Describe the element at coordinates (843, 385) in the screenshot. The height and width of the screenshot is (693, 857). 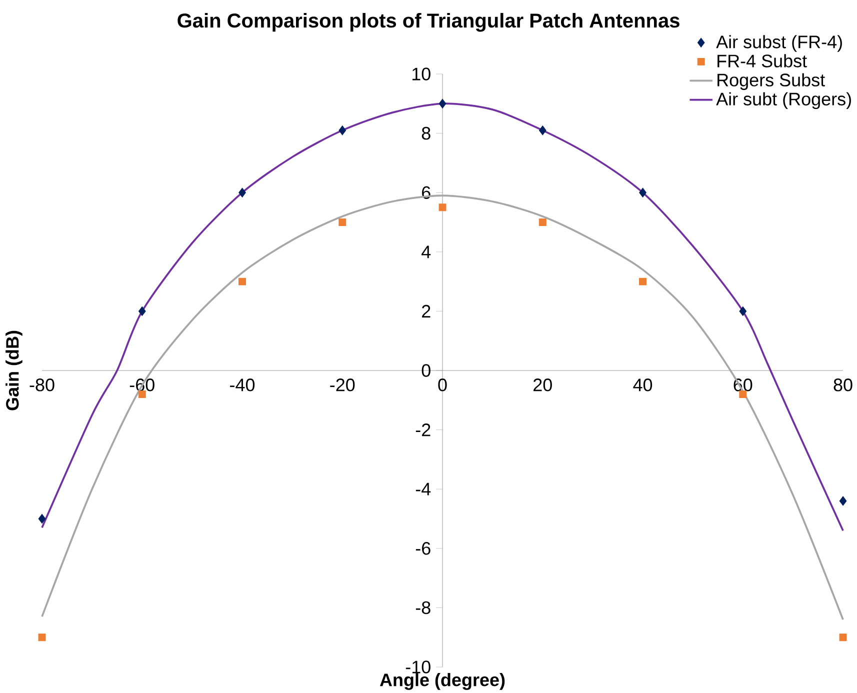
I see `x-tick-label: 80` at that location.